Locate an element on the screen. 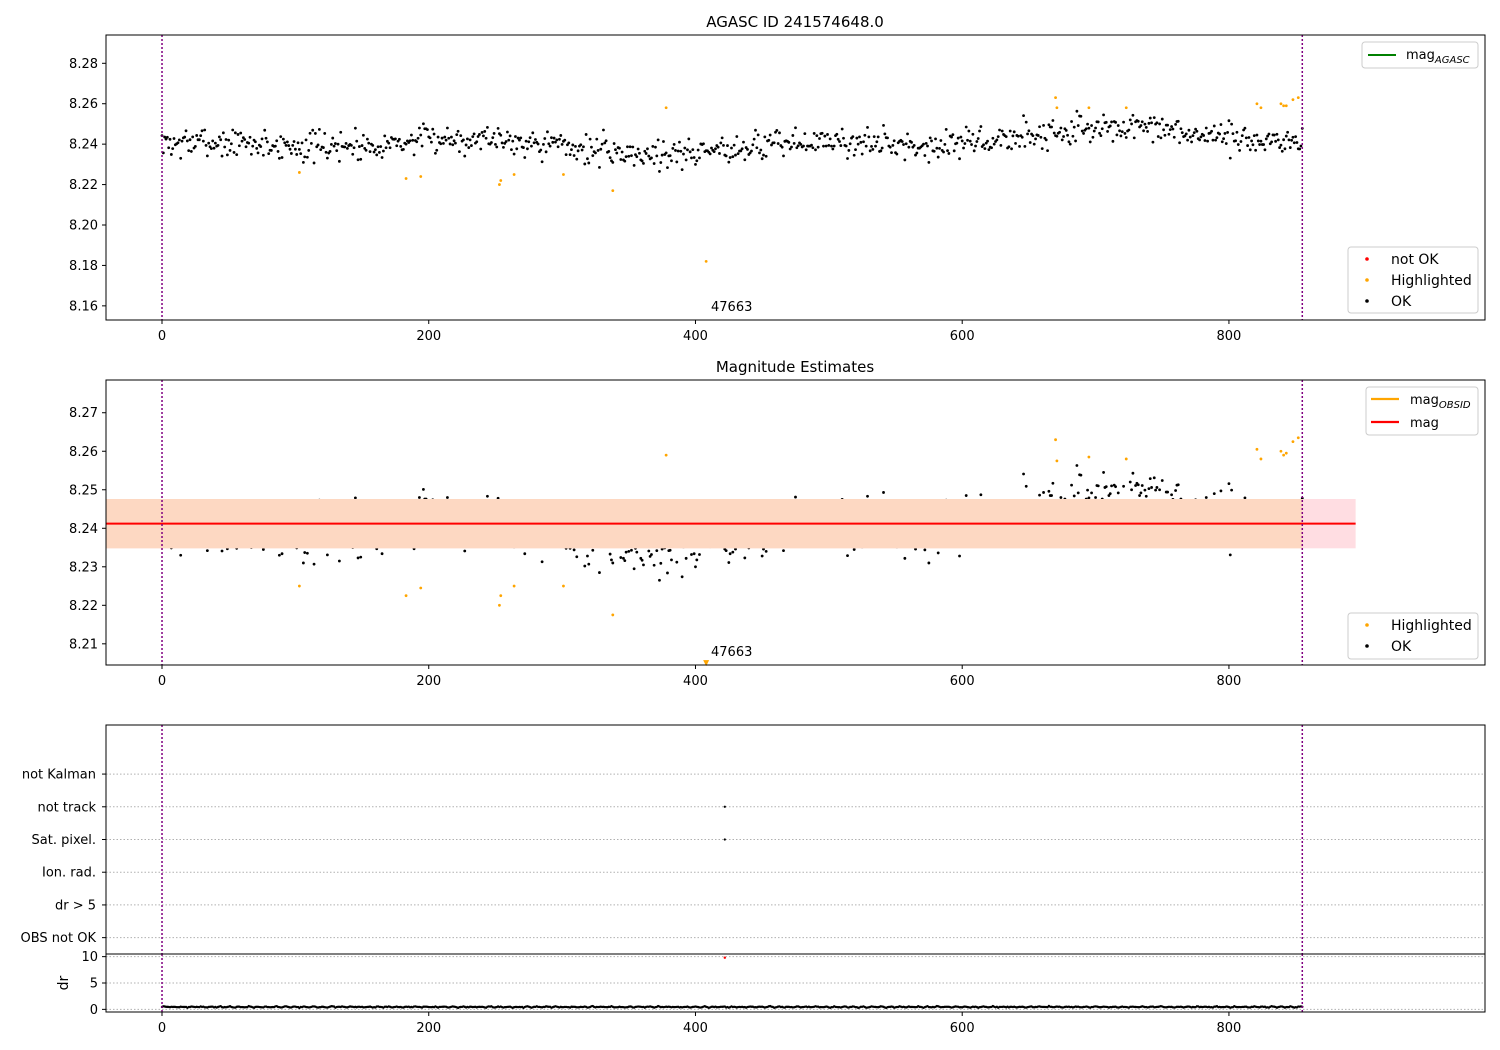  legend2-ok-marker is located at coordinates (1367, 646).